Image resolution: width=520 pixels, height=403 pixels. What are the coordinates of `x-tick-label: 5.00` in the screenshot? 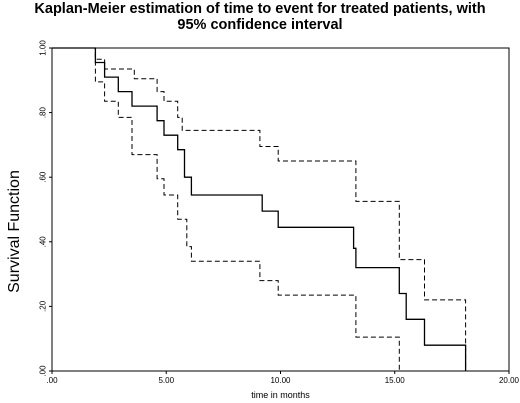 It's located at (166, 380).